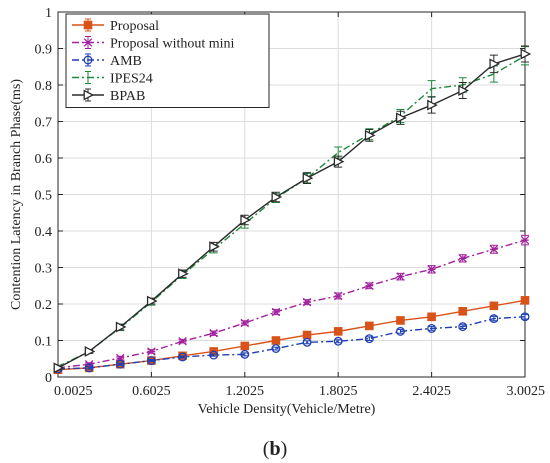 The height and width of the screenshot is (463, 550). I want to click on panel-label-letter: b, so click(274, 449).